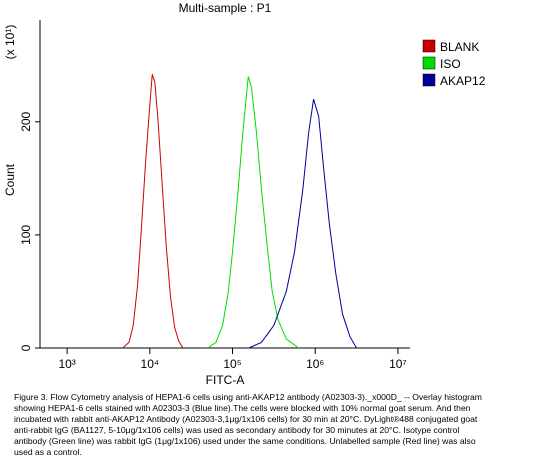 Image resolution: width=550 pixels, height=467 pixels. I want to click on y-multiplier: (x 10¹), so click(10, 42).